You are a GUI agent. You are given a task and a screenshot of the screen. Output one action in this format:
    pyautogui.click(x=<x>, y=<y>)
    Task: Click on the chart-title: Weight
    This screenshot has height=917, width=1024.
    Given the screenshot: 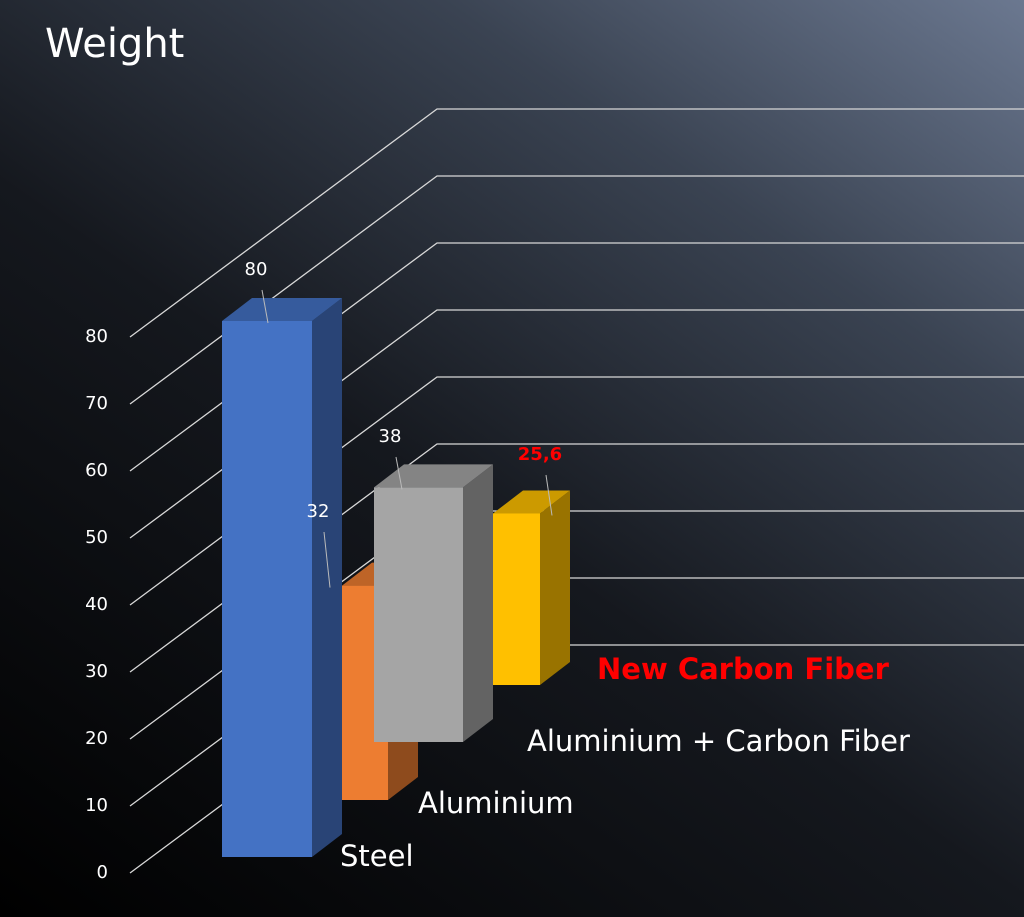 What is the action you would take?
    pyautogui.click(x=114, y=44)
    